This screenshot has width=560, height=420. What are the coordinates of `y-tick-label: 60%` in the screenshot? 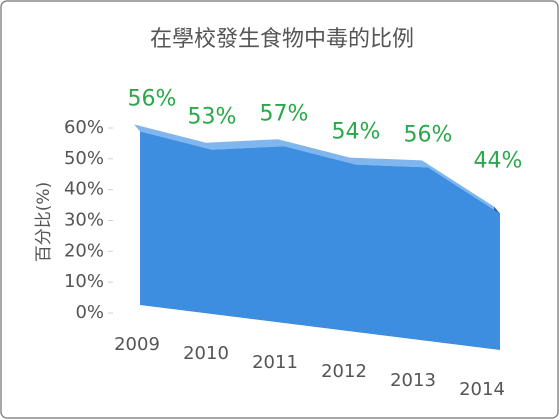 It's located at (84, 127).